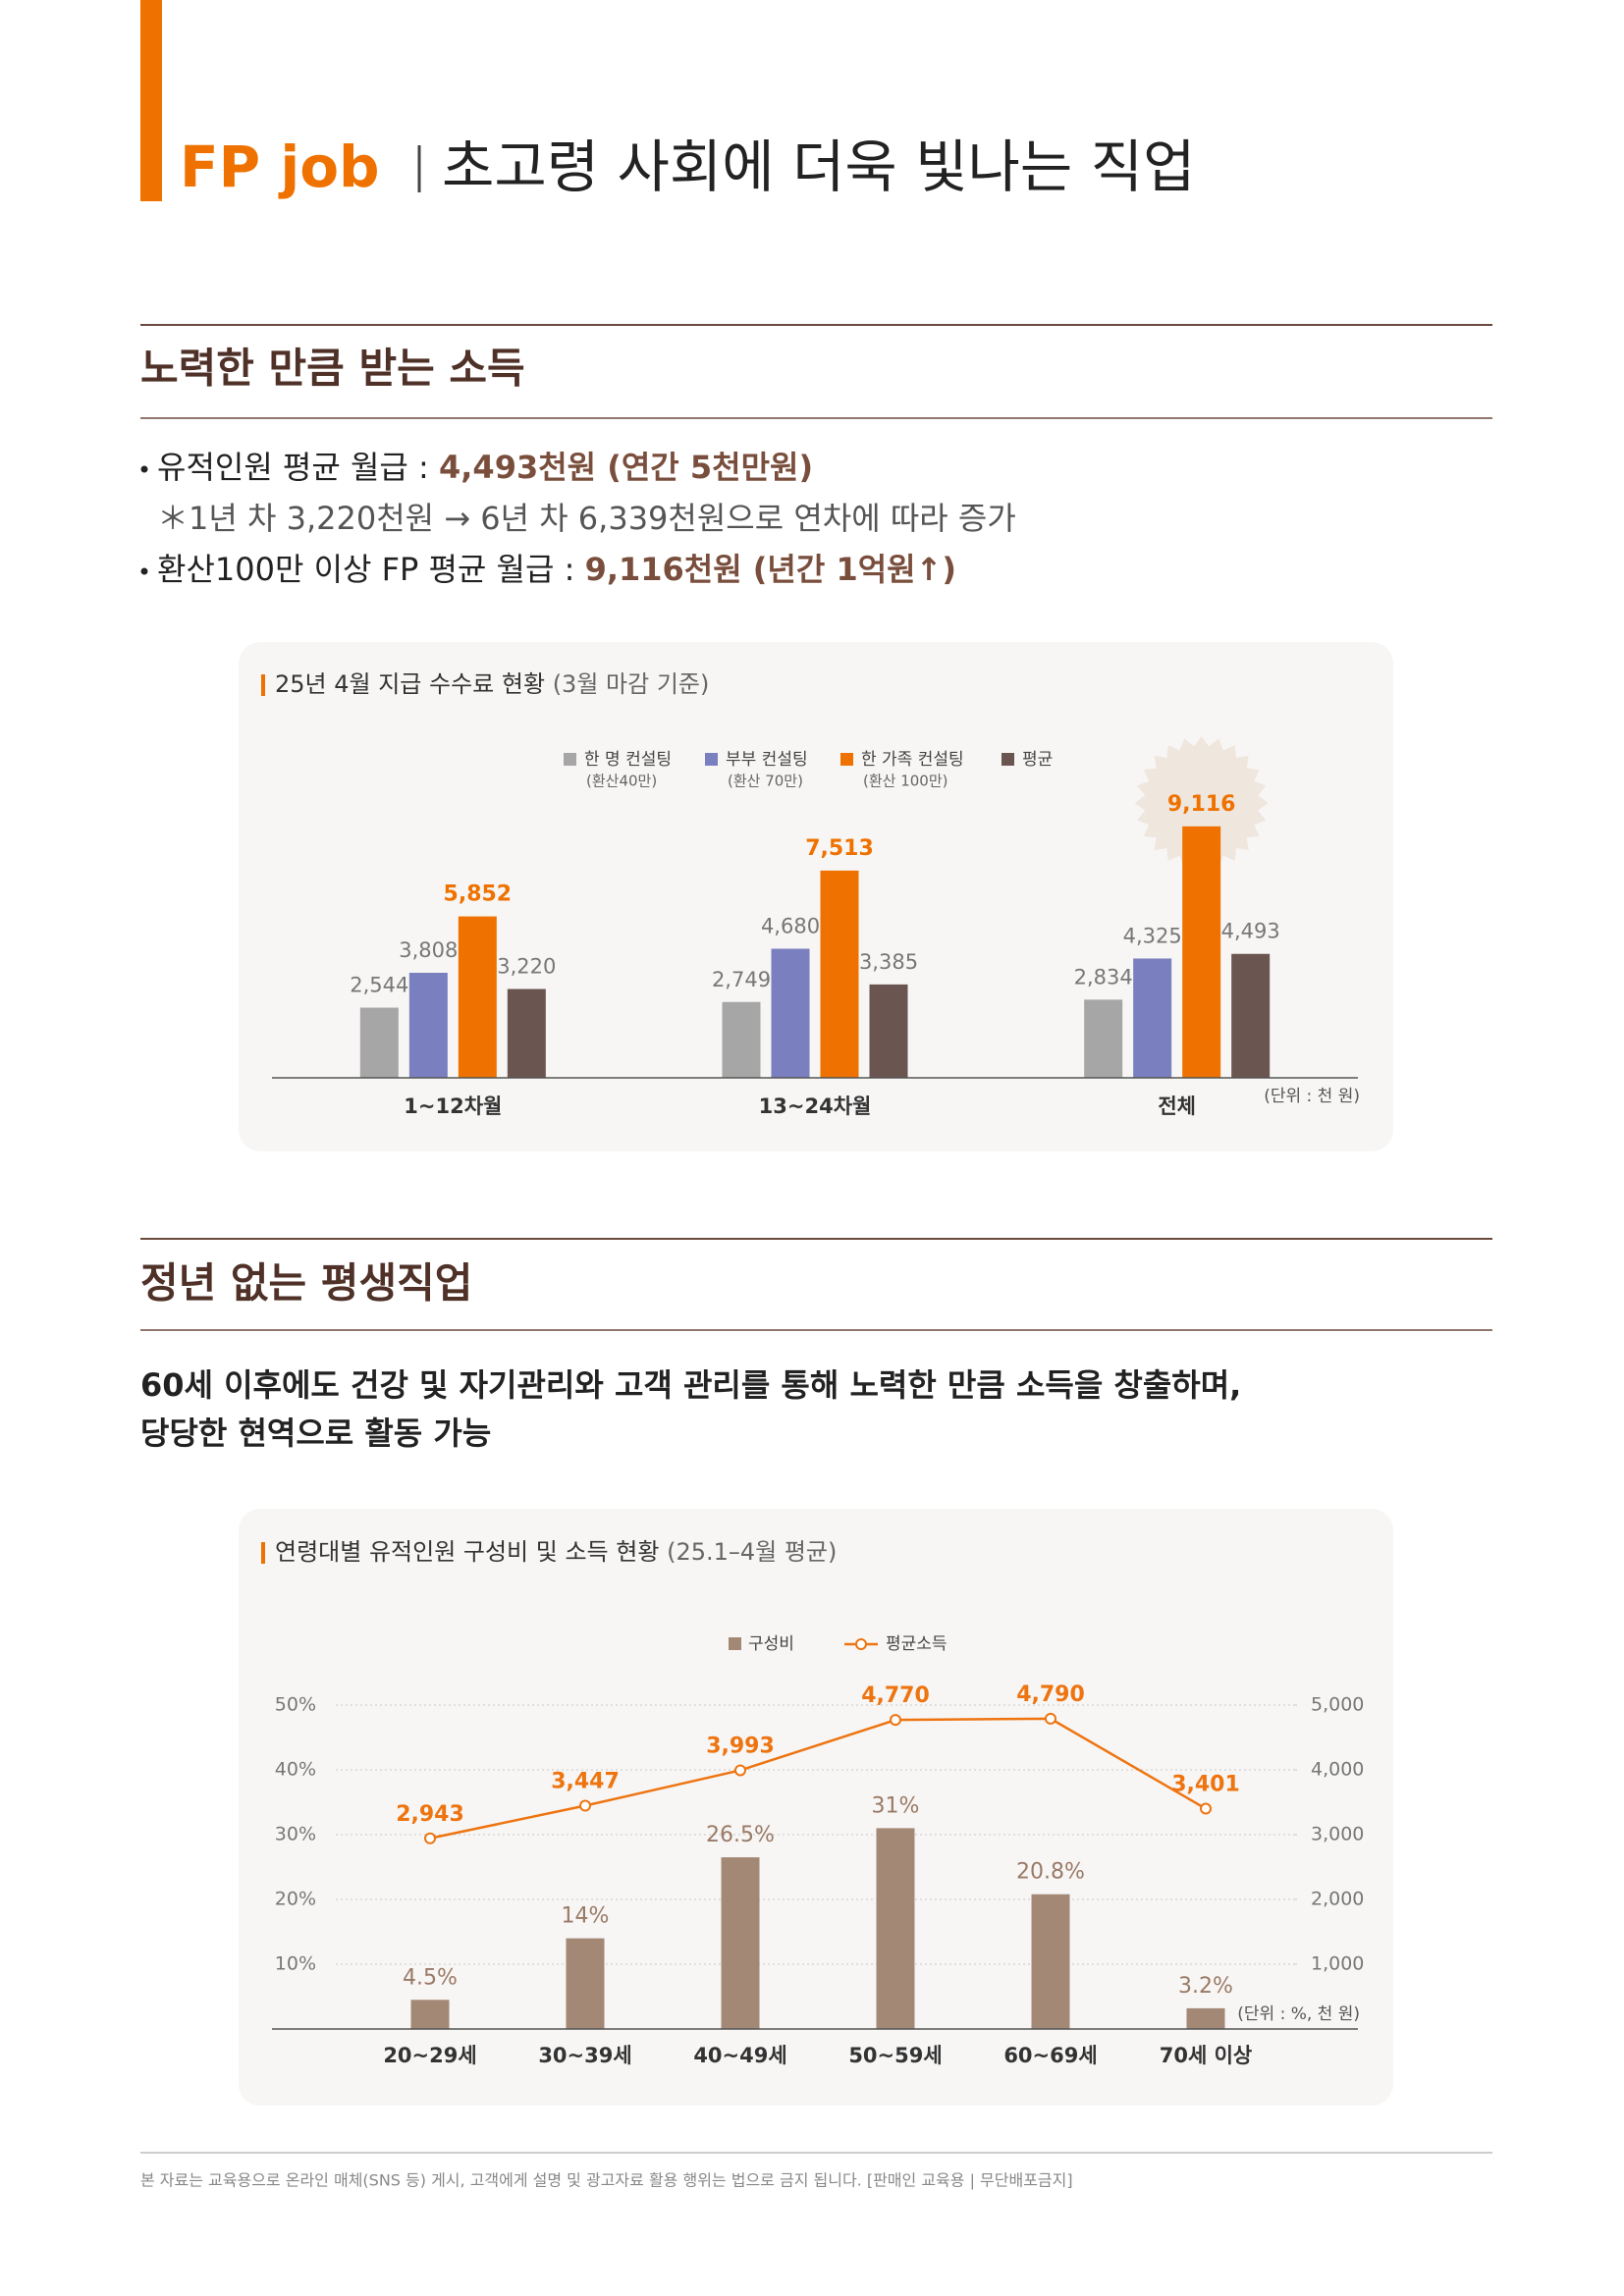 Image resolution: width=1624 pixels, height=2296 pixels. What do you see at coordinates (298, 467) in the screenshot?
I see `text: 유적인원 평균 월급 :` at bounding box center [298, 467].